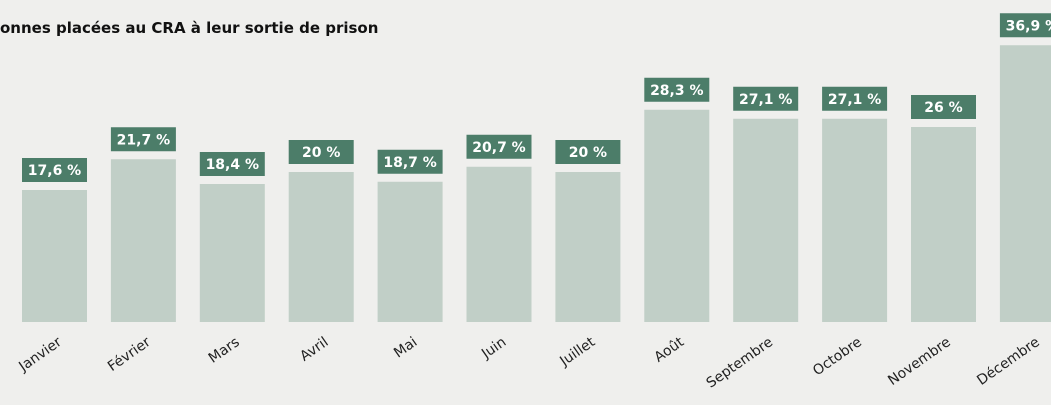  I want to click on value-label: 17,6 %, so click(54, 171).